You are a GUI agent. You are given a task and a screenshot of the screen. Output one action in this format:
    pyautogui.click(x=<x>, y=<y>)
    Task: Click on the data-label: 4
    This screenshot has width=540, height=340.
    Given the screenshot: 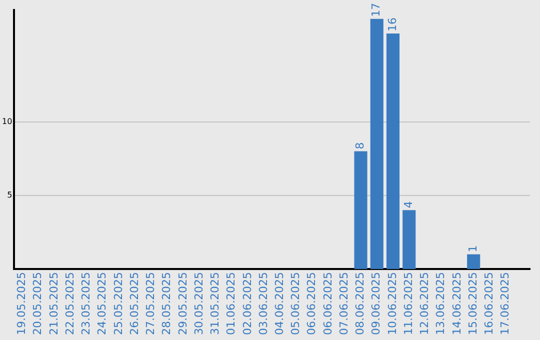 What is the action you would take?
    pyautogui.click(x=408, y=204)
    